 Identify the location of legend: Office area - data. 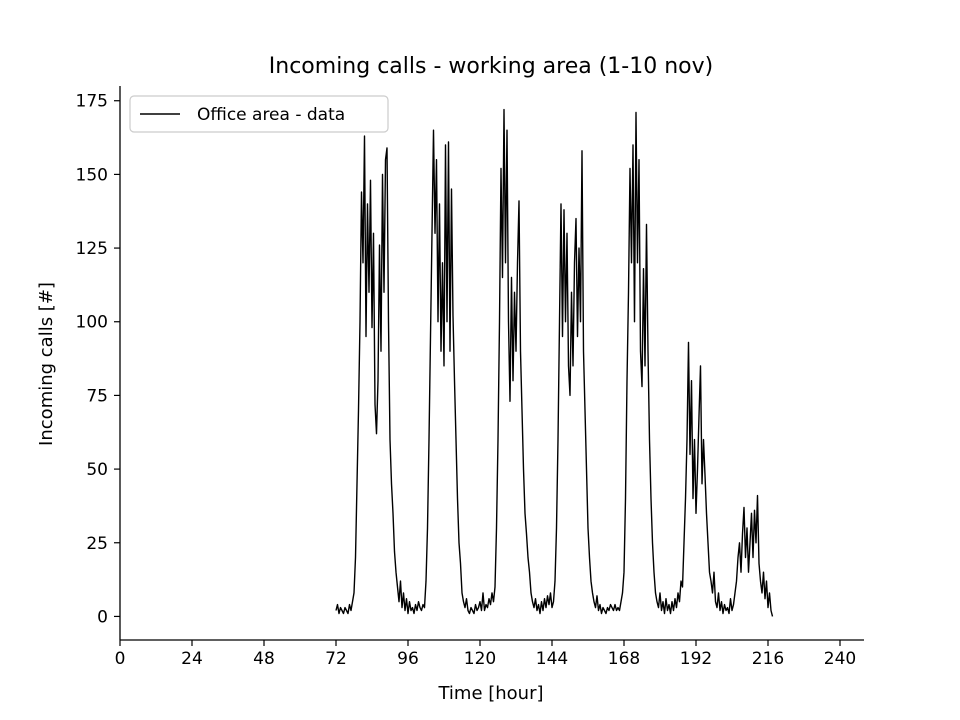
(259, 114).